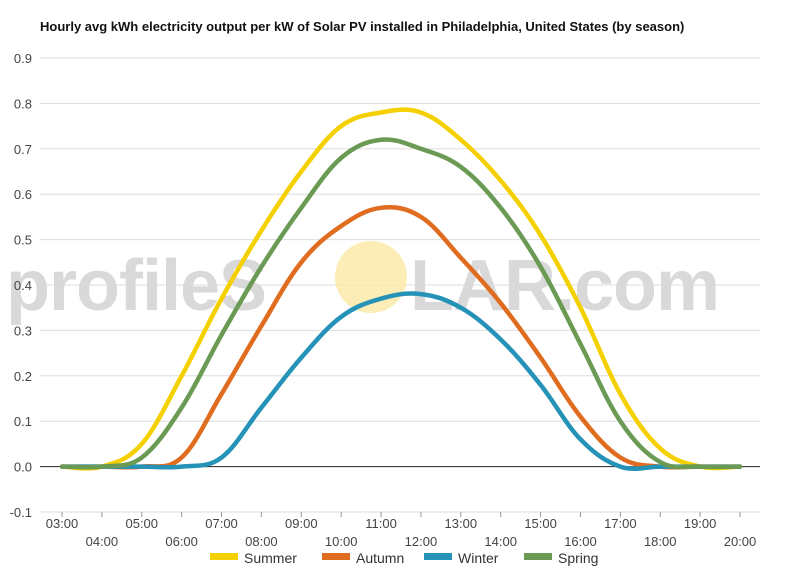 The width and height of the screenshot is (800, 570). Describe the element at coordinates (23, 376) in the screenshot. I see `y-tick-label: 0.2` at that location.